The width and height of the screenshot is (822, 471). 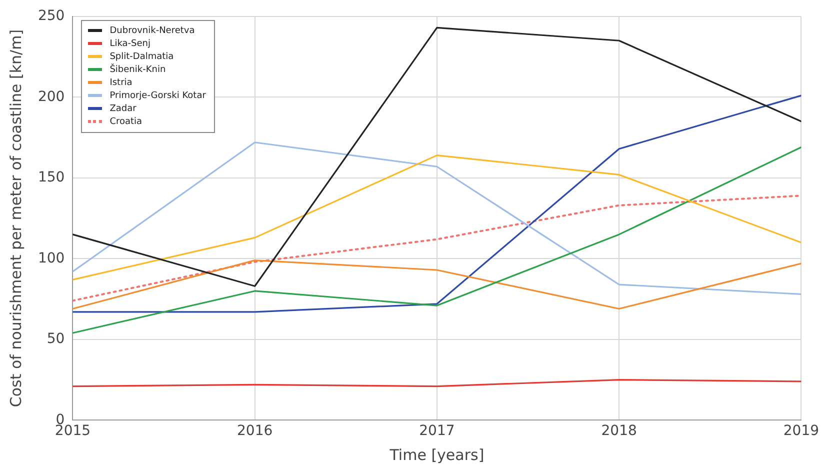 I want to click on x-tick-label: 2018, so click(x=619, y=431).